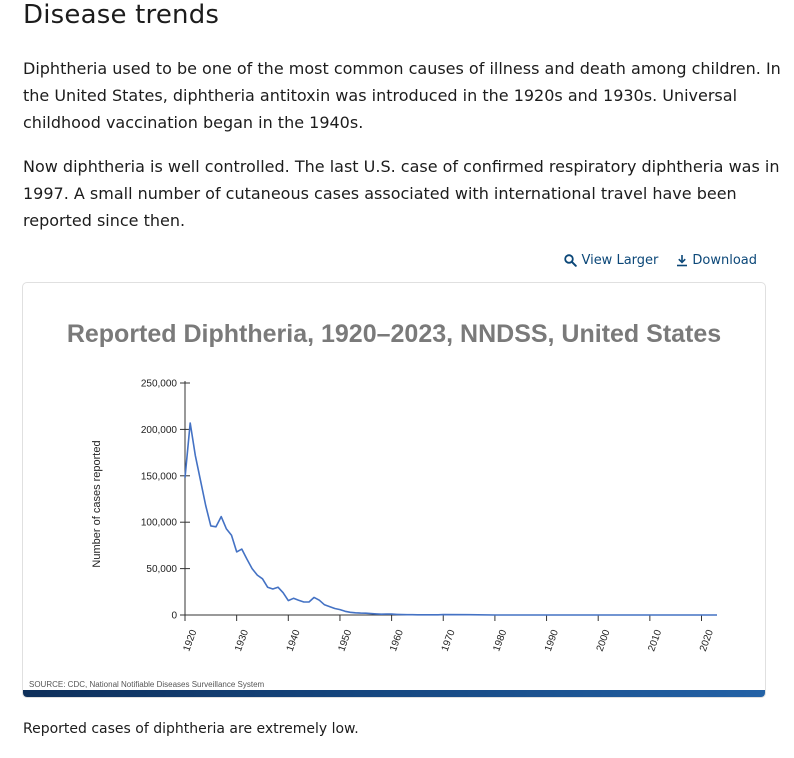  I want to click on y-axis-label: Number of cases reported, so click(97, 503).